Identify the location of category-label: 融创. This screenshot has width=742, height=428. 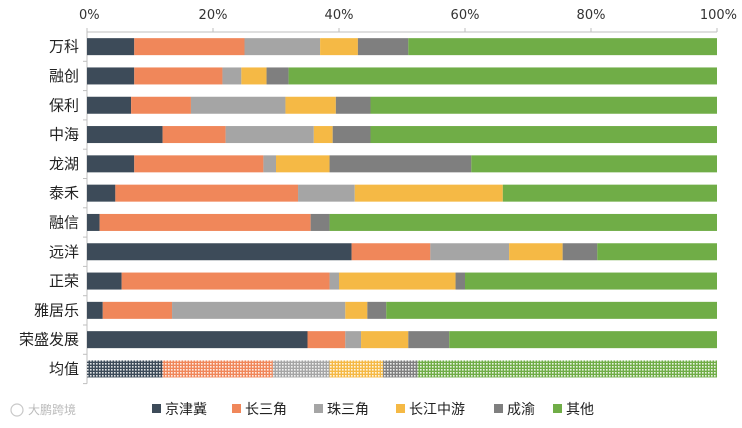
(64, 76).